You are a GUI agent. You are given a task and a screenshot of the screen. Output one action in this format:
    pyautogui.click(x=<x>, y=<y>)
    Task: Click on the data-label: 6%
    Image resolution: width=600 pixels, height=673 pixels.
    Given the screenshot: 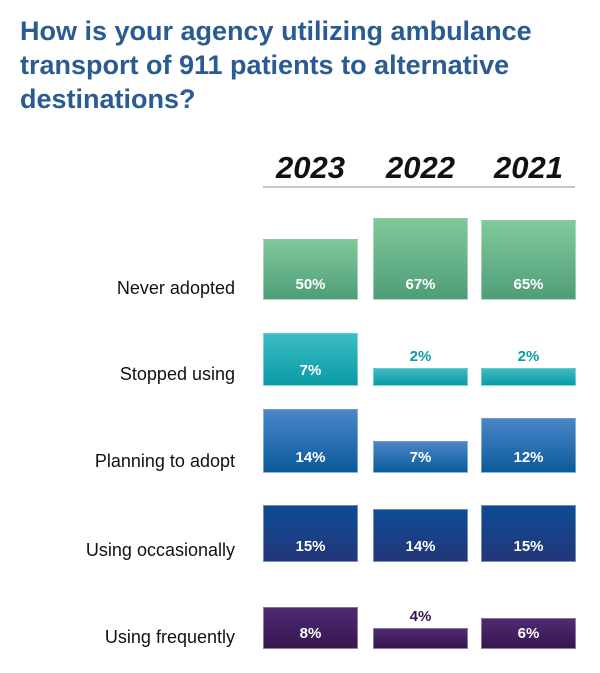 What is the action you would take?
    pyautogui.click(x=528, y=633)
    